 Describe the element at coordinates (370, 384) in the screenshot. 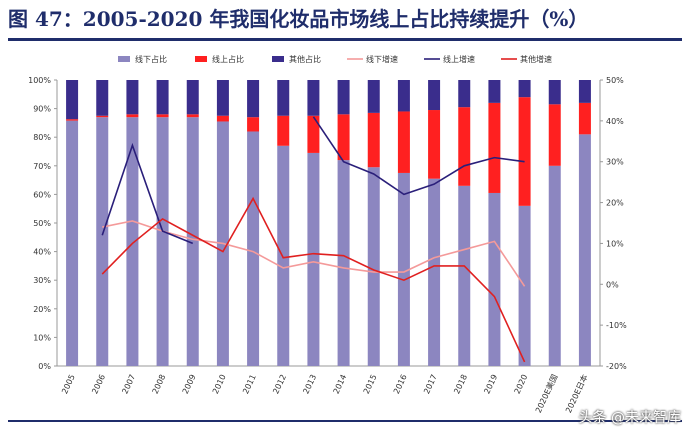

I see `x-tick-label: 2015` at that location.